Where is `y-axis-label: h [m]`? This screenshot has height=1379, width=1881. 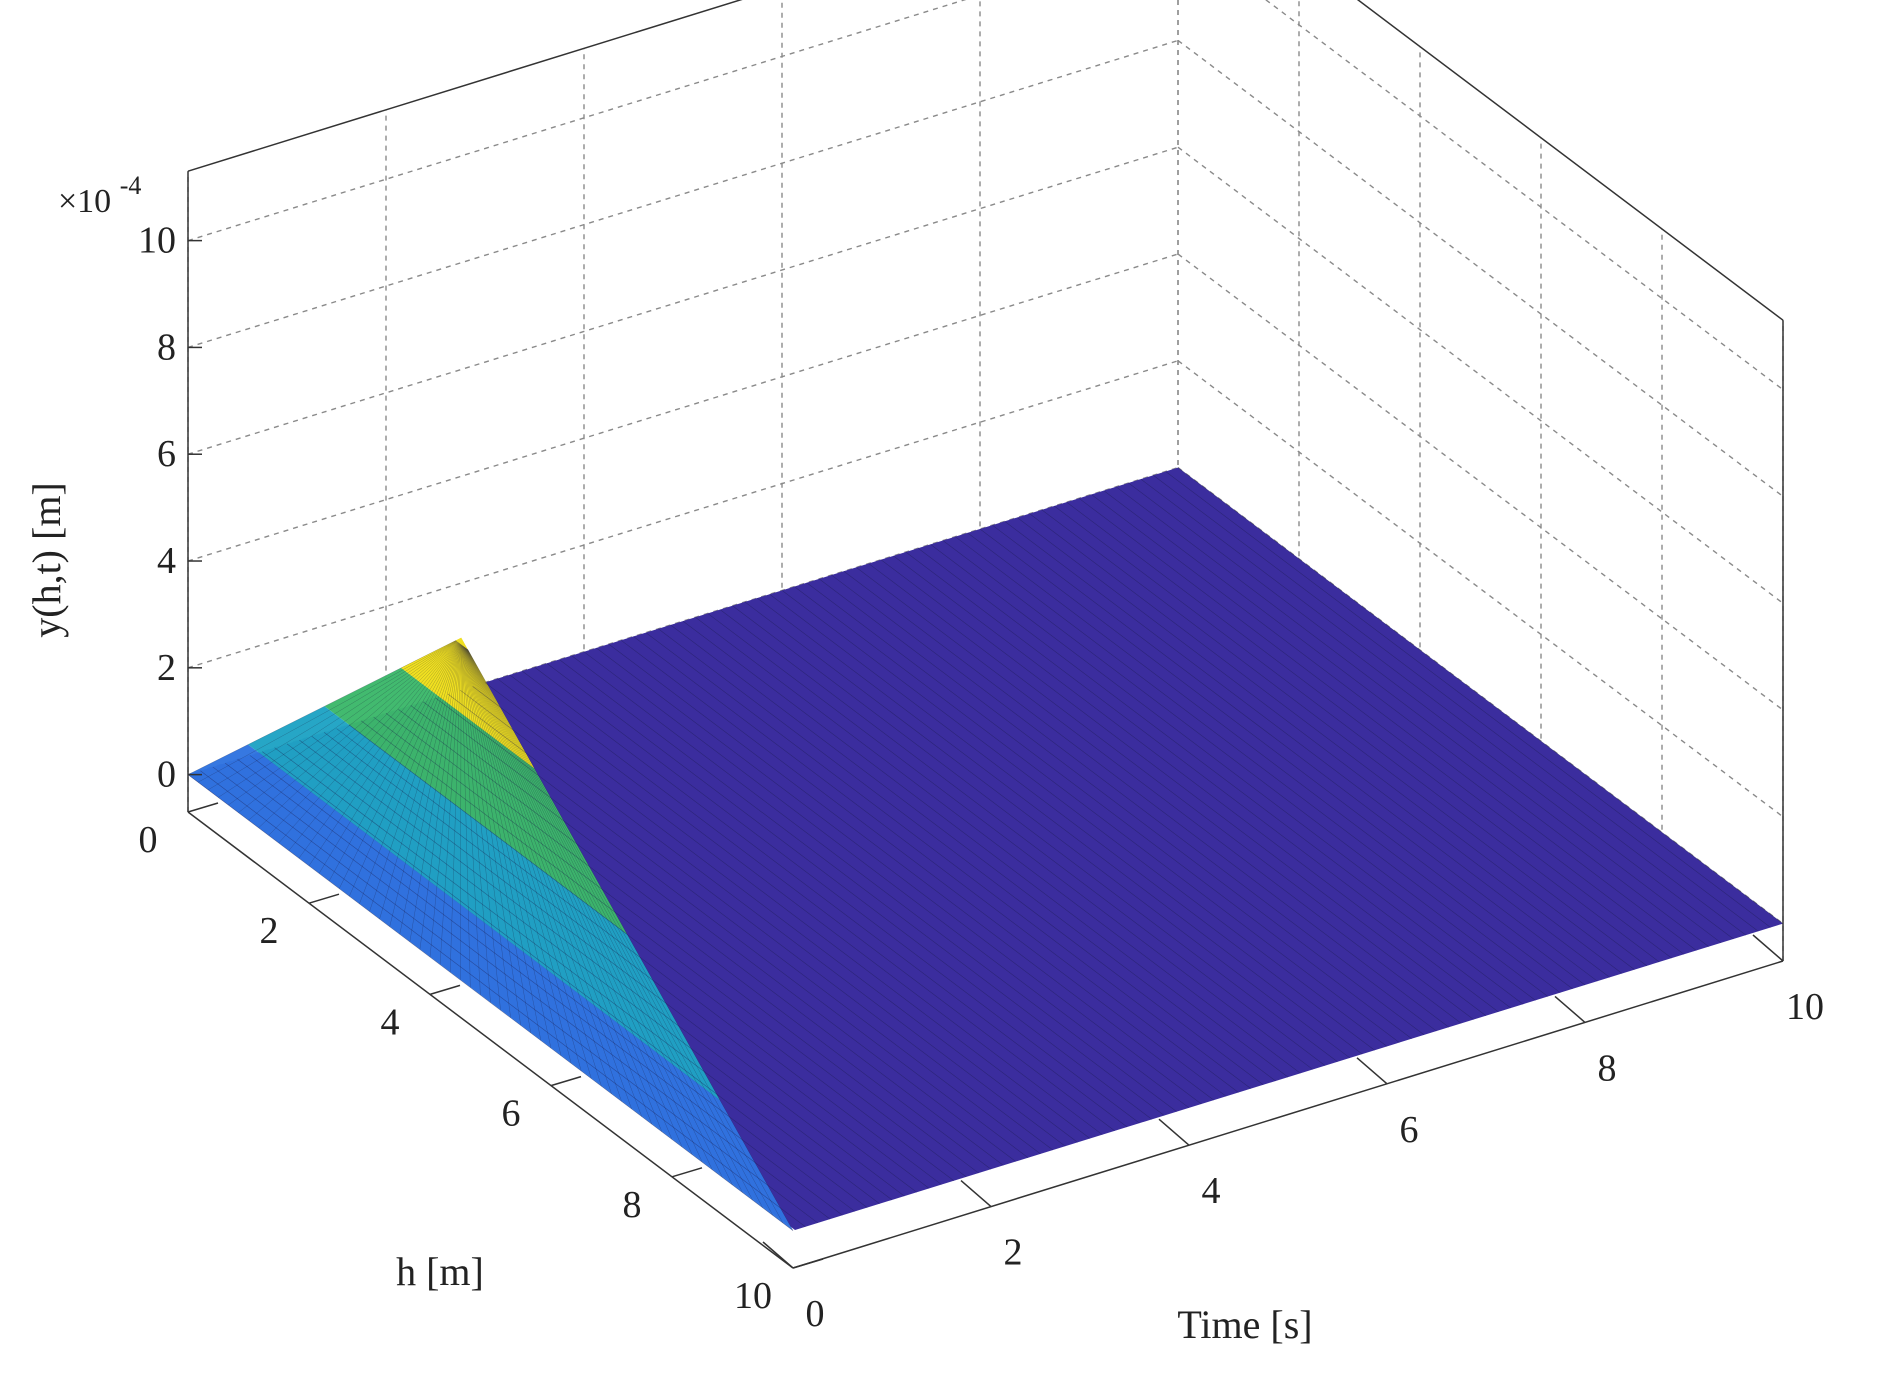 y-axis-label: h [m] is located at coordinates (440, 1271).